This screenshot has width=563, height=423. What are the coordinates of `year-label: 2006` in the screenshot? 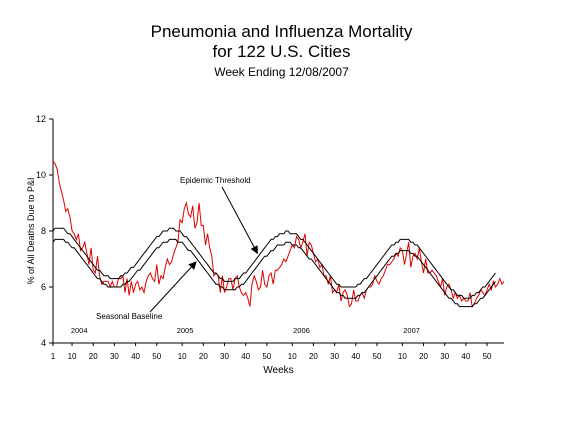 It's located at (301, 330).